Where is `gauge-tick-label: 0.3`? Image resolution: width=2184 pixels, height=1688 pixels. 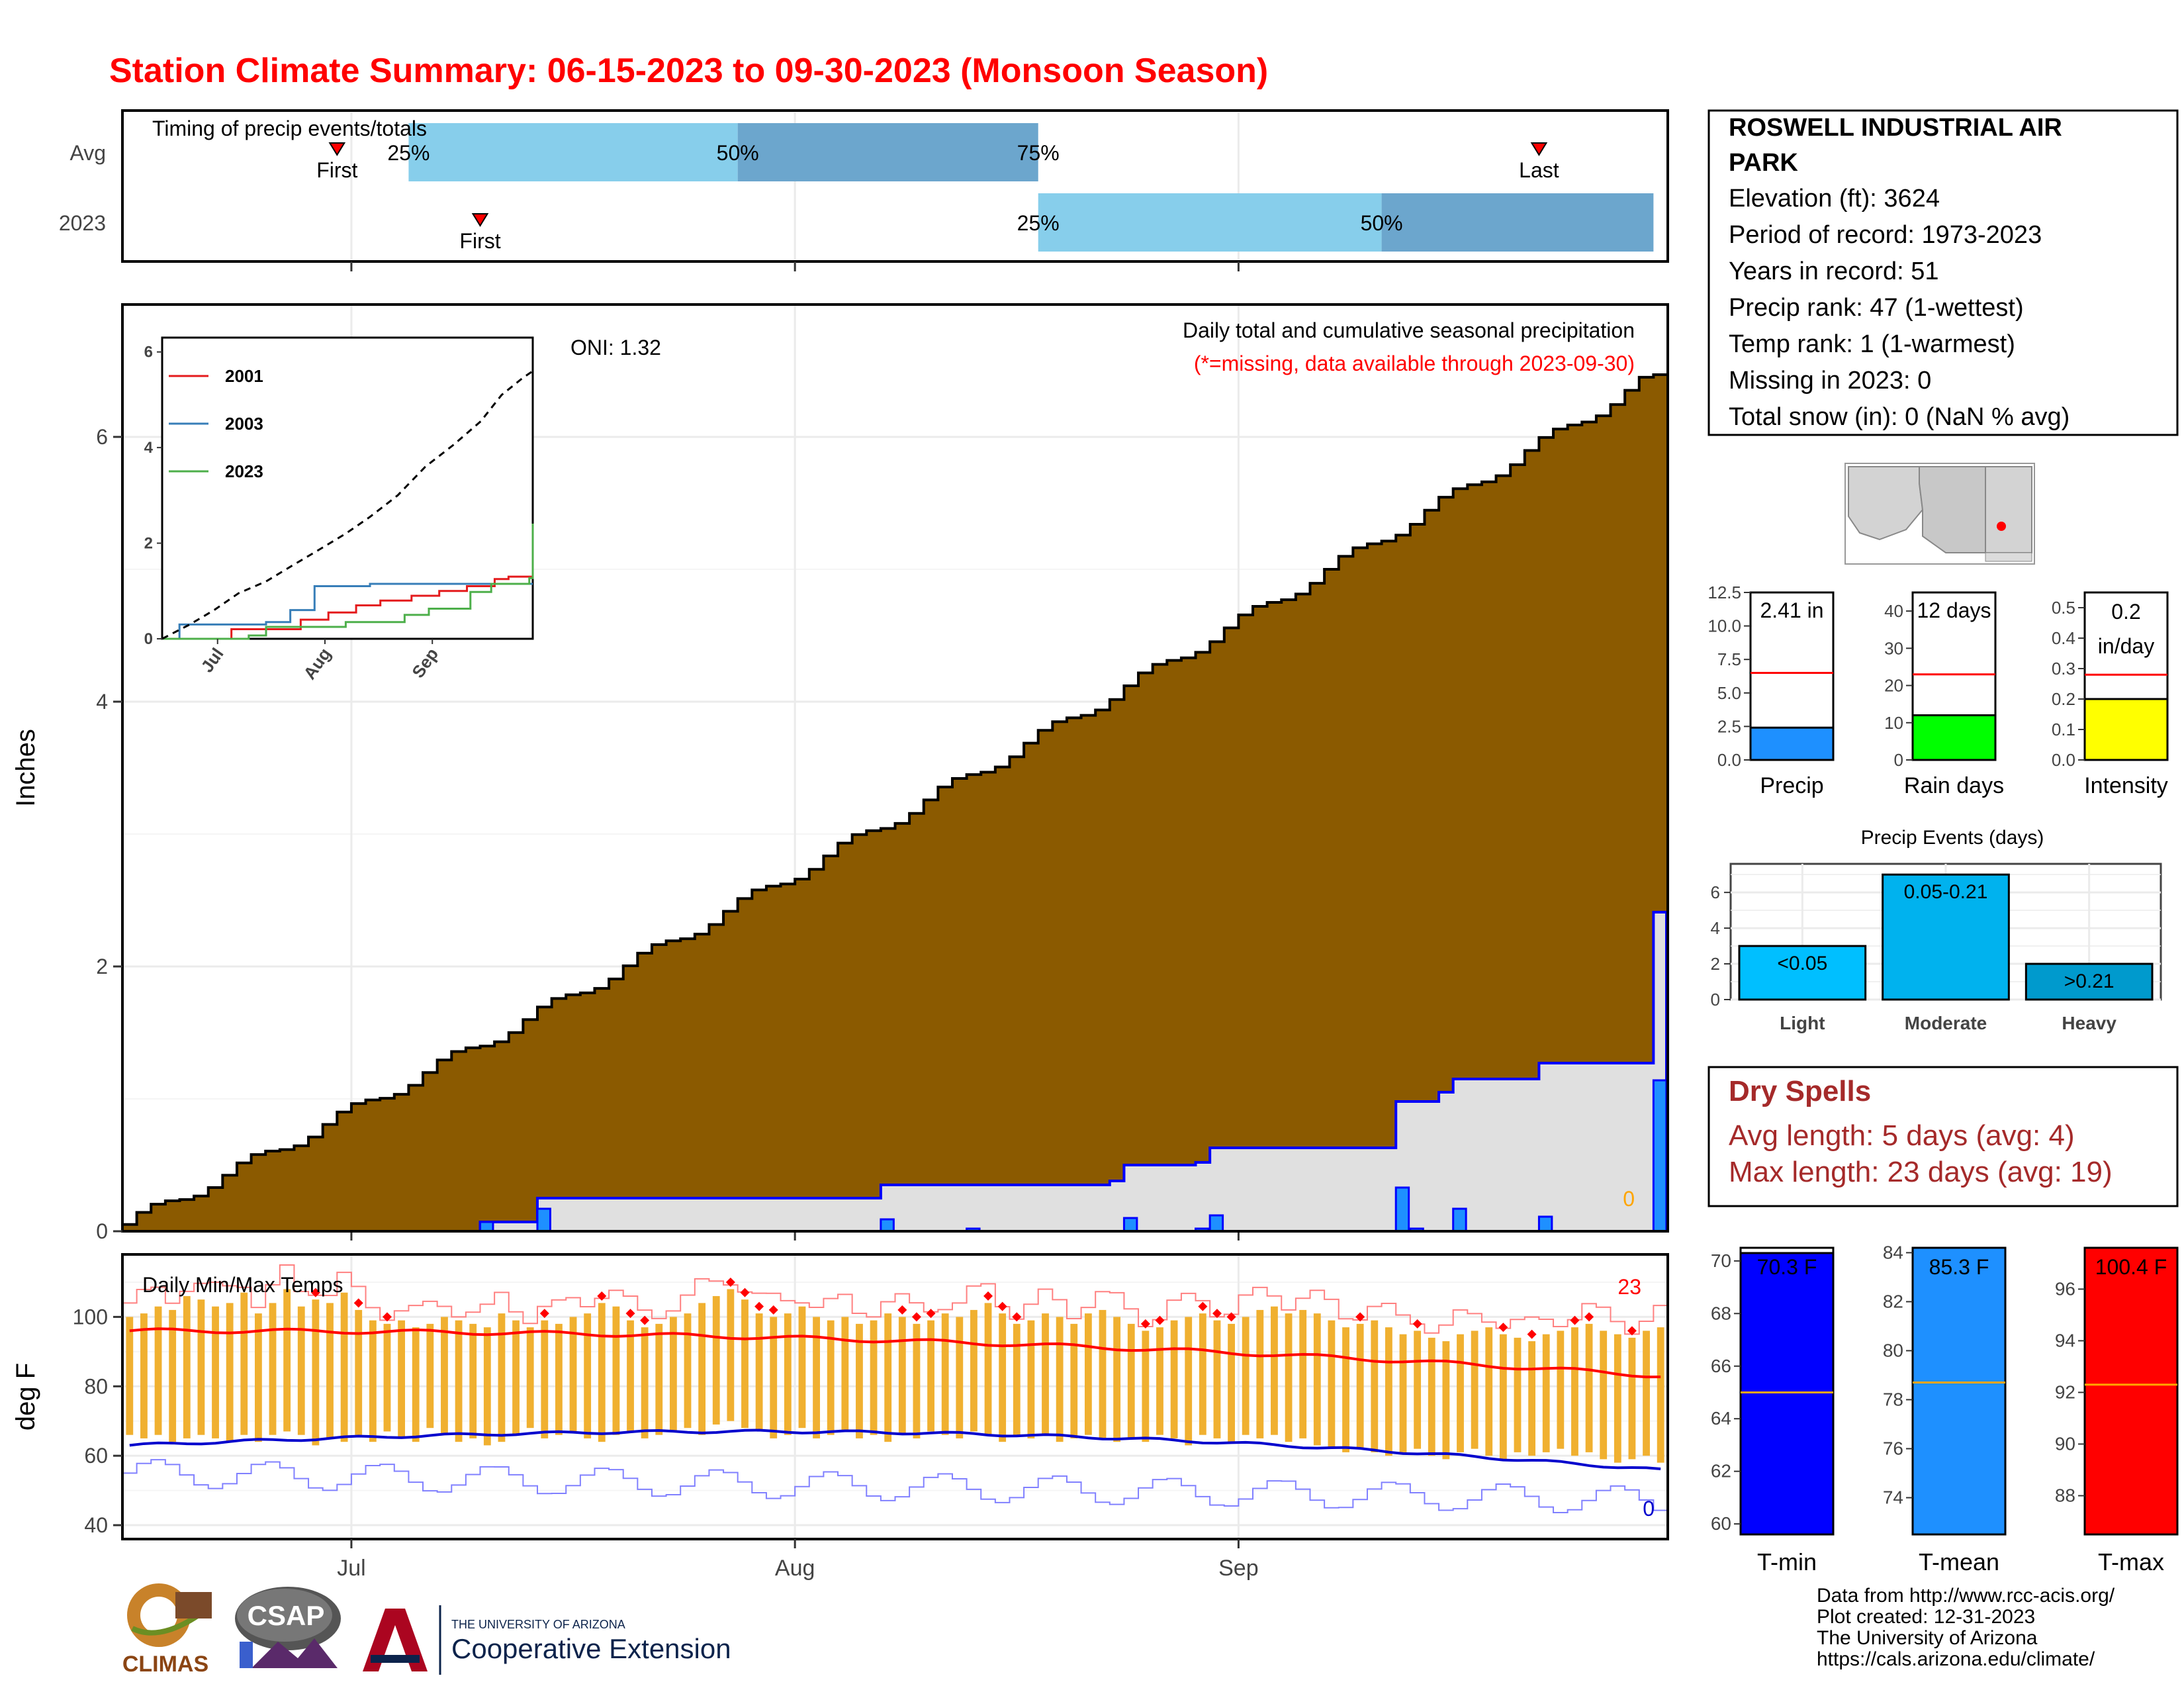 gauge-tick-label: 0.3 is located at coordinates (2063, 669).